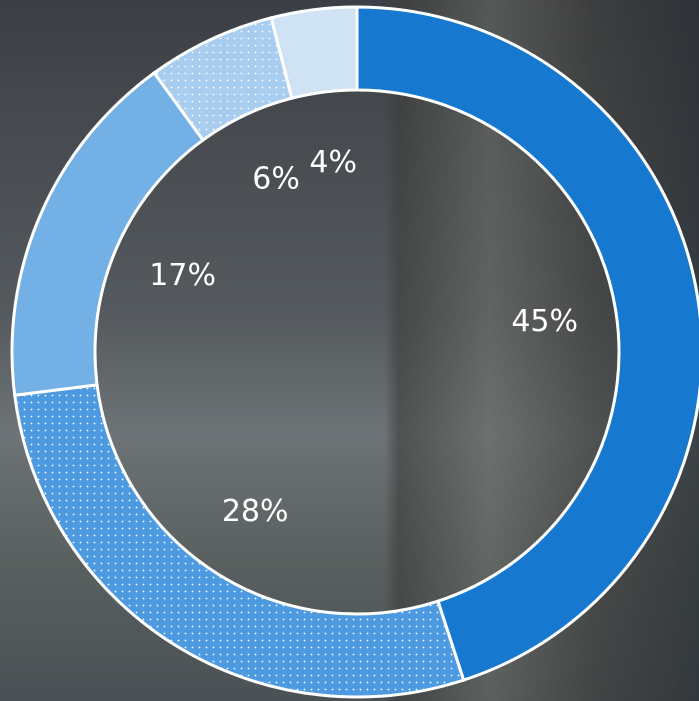 The width and height of the screenshot is (699, 701). I want to click on data-label: 45%, so click(544, 321).